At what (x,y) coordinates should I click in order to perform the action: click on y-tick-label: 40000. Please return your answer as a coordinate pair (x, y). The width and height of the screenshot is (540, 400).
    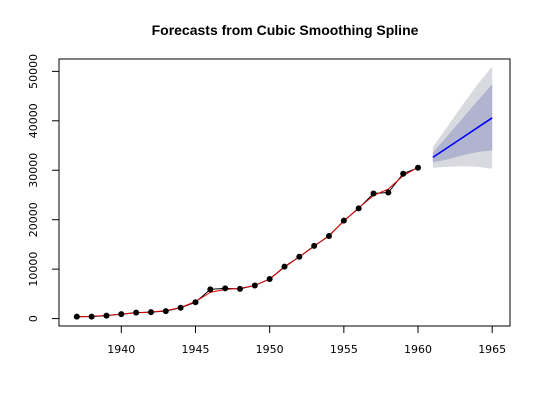
    Looking at the image, I should click on (33, 120).